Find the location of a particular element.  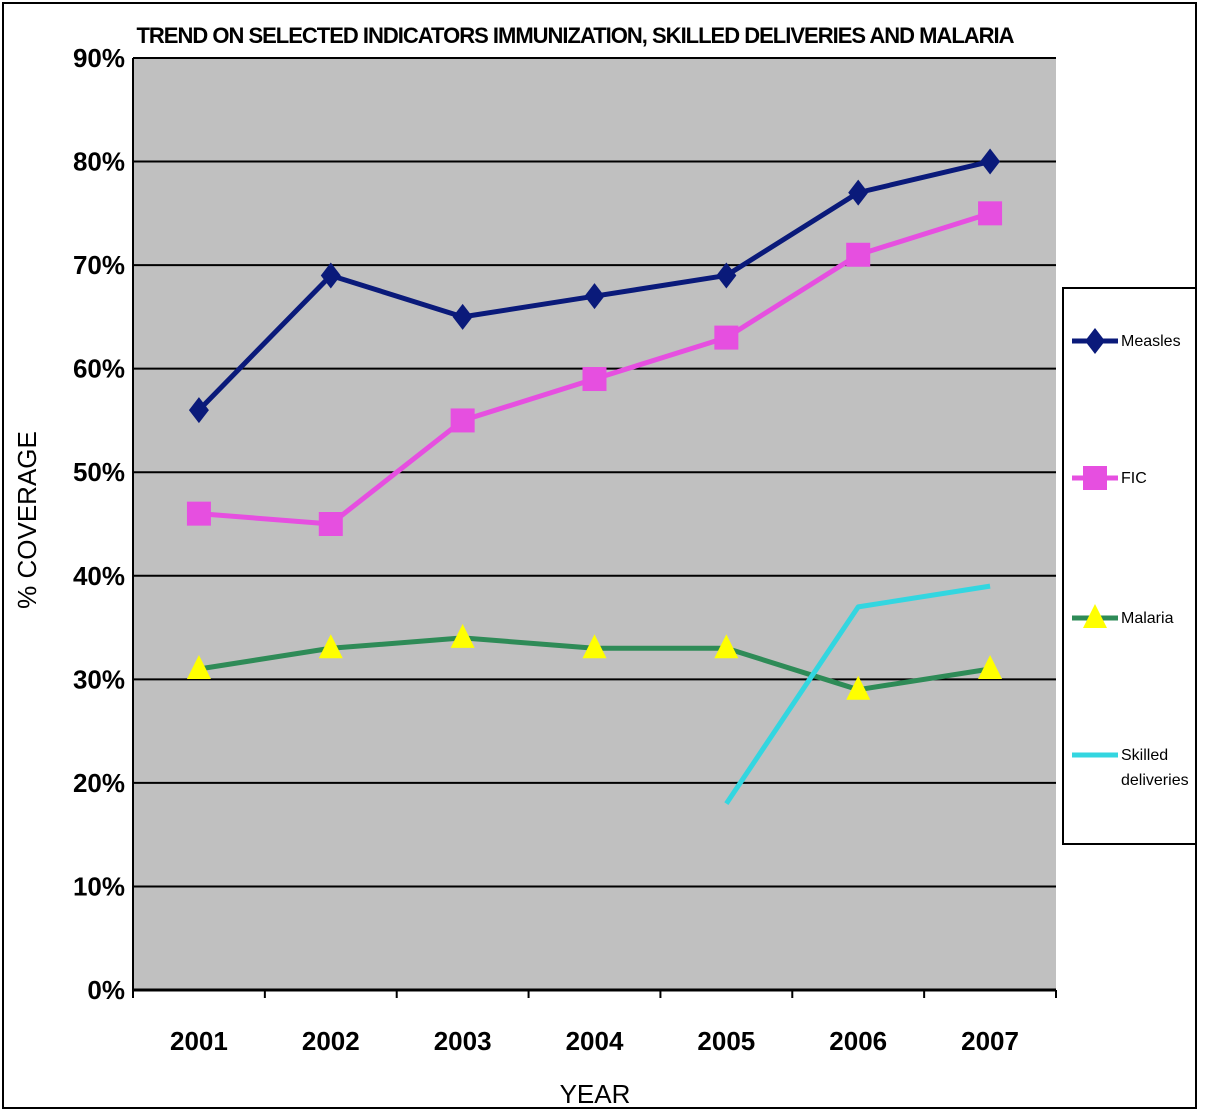

series-skilled-deliveries is located at coordinates (857, 694).